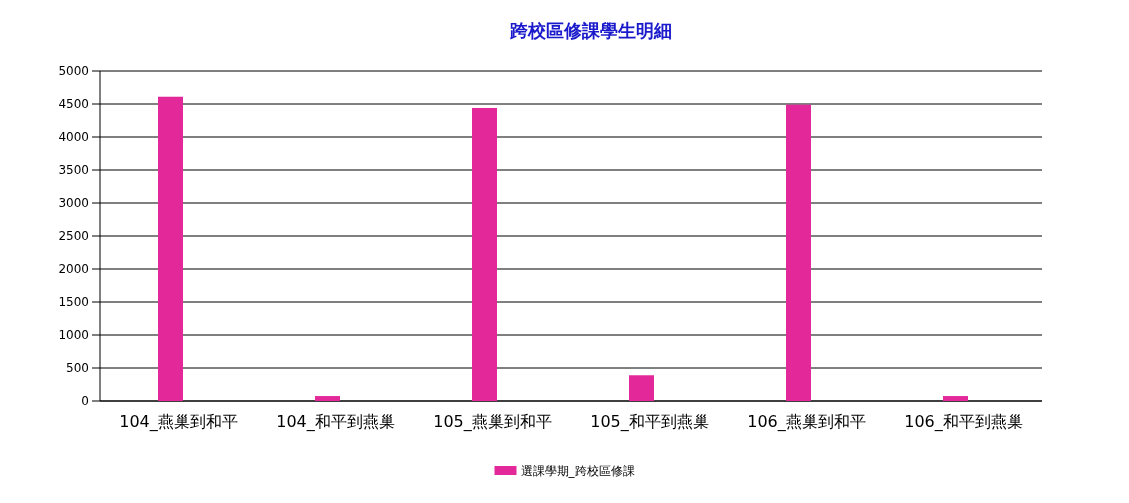 The height and width of the screenshot is (503, 1129). Describe the element at coordinates (85, 401) in the screenshot. I see `y-tick-label: 0` at that location.